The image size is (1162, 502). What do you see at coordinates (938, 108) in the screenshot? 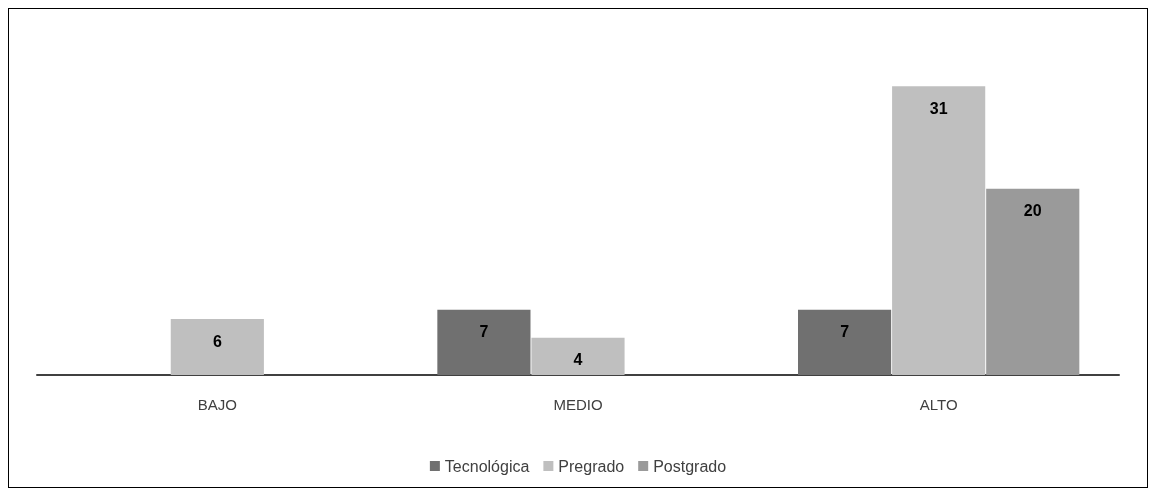
I see `data-label: 31` at bounding box center [938, 108].